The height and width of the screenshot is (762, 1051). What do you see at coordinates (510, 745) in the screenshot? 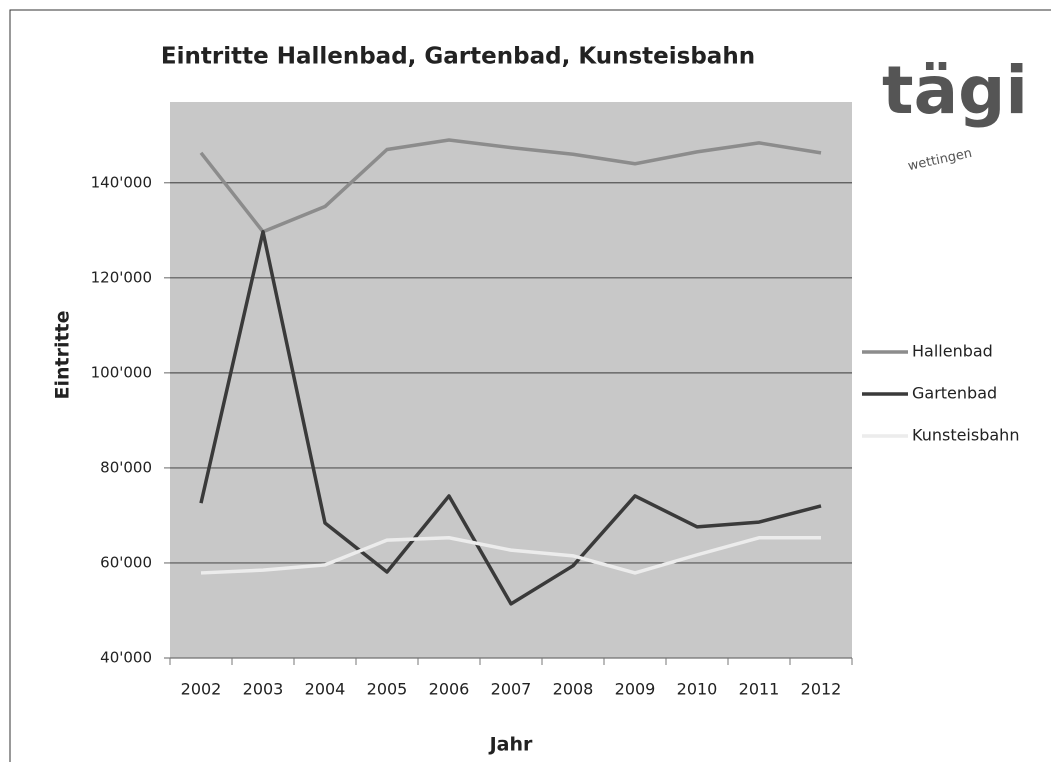
I see `x-axis-label: Jahr` at bounding box center [510, 745].